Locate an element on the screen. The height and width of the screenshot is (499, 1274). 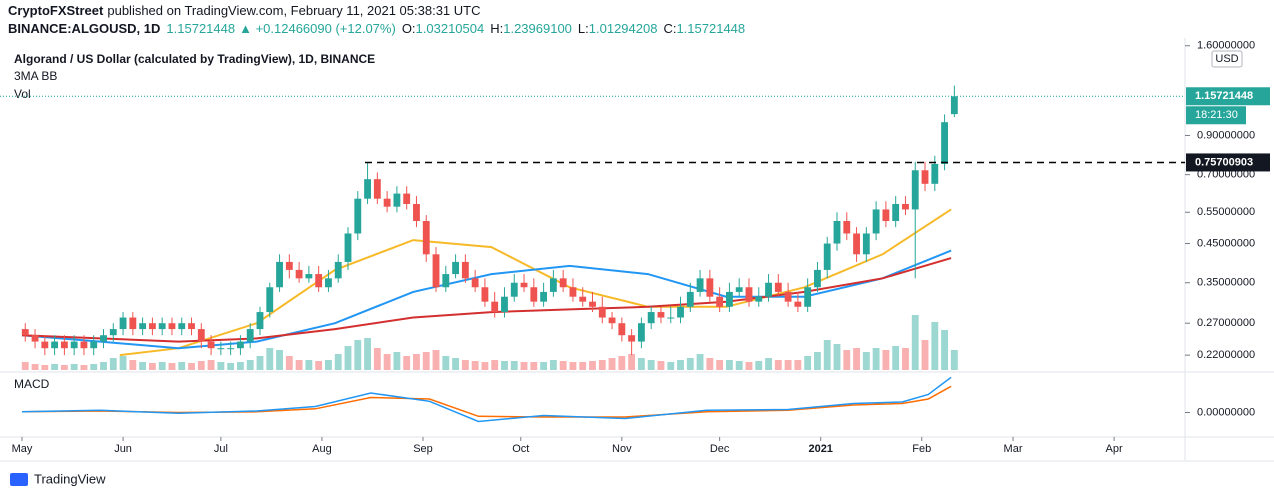
ohlc-value: 1.15721448 is located at coordinates (710, 28).